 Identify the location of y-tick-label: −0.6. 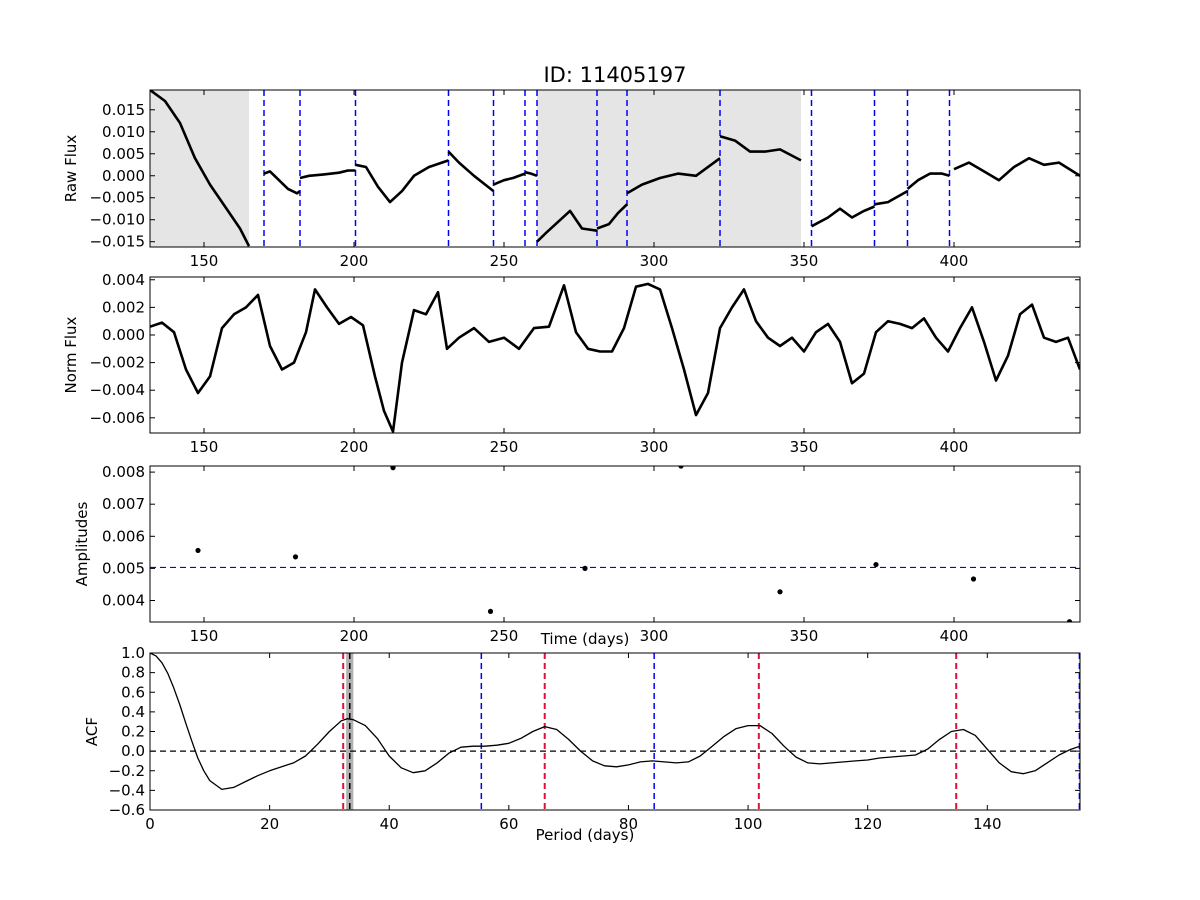
(127, 810).